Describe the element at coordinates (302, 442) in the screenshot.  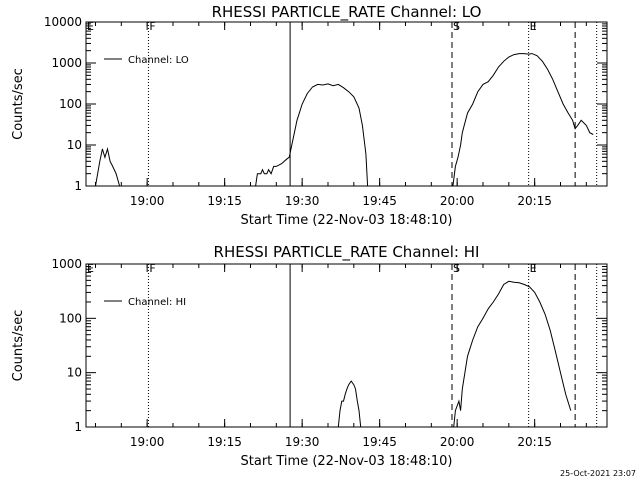
I see `hi-x-tick-label: 19:30` at that location.